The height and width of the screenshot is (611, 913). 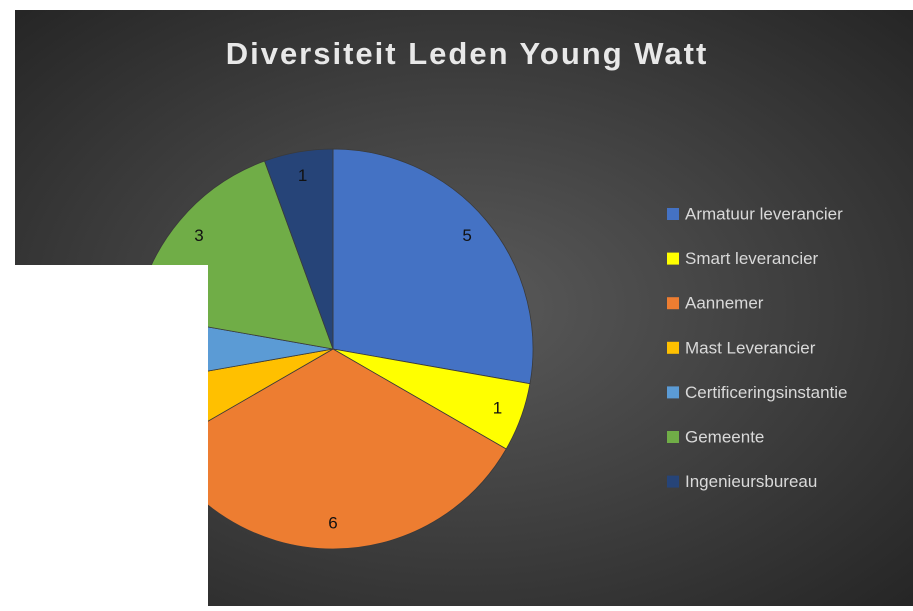 What do you see at coordinates (467, 53) in the screenshot?
I see `chart-title: Diversiteit Leden Young Watt` at bounding box center [467, 53].